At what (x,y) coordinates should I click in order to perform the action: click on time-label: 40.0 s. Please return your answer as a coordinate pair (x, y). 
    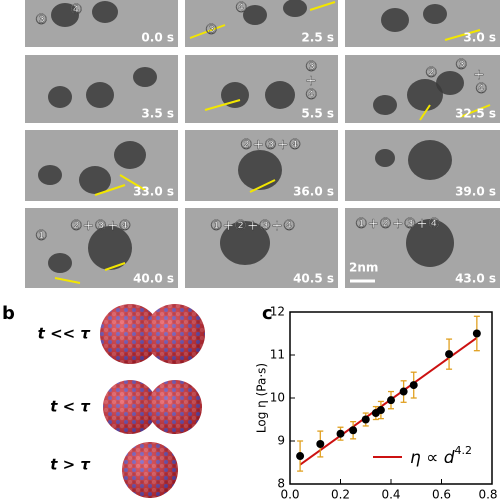
    Looking at the image, I should click on (153, 279).